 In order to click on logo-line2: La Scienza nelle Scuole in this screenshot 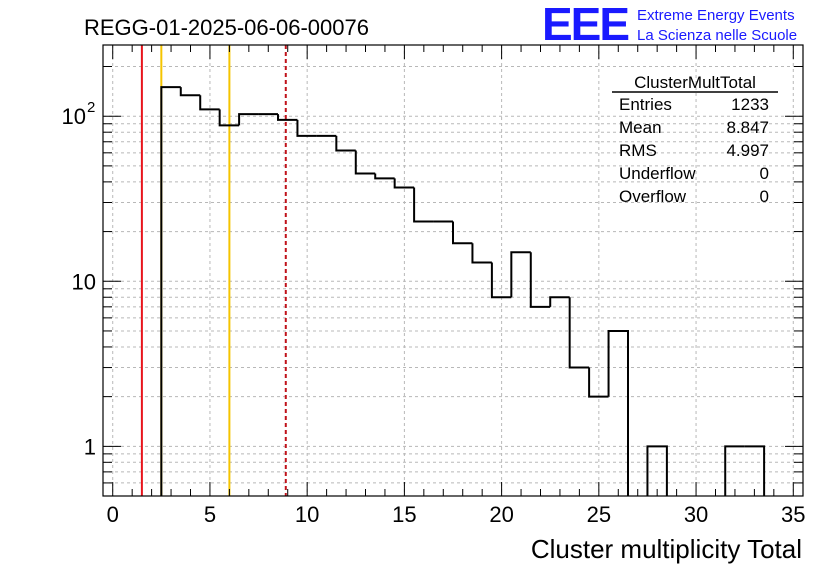, I will do `click(717, 35)`.